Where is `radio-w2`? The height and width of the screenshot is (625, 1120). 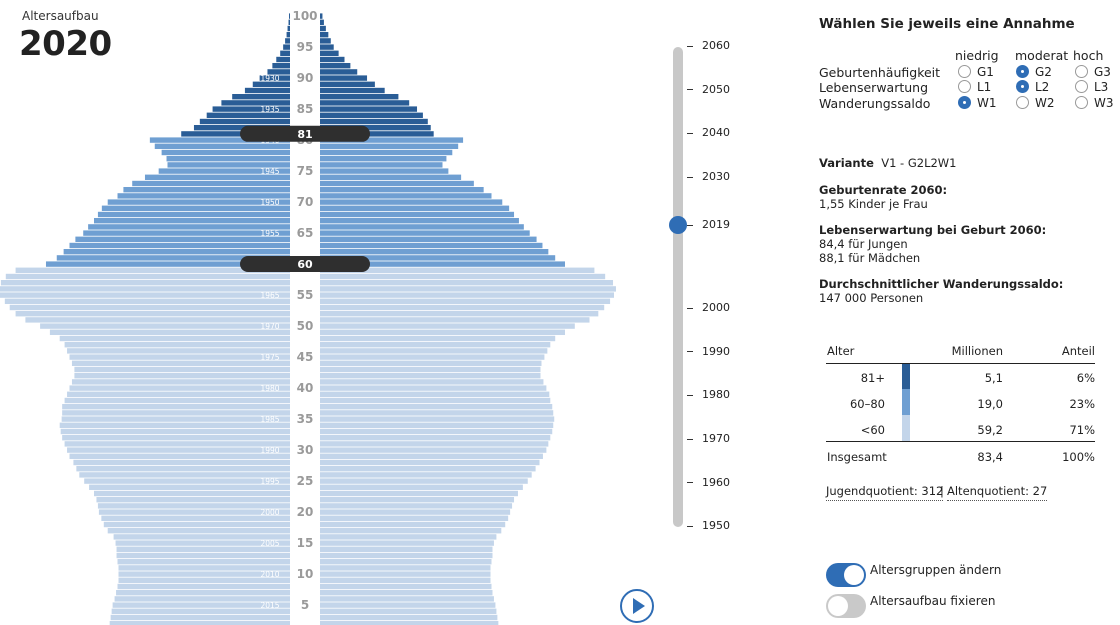 radio-w2 is located at coordinates (1022, 102).